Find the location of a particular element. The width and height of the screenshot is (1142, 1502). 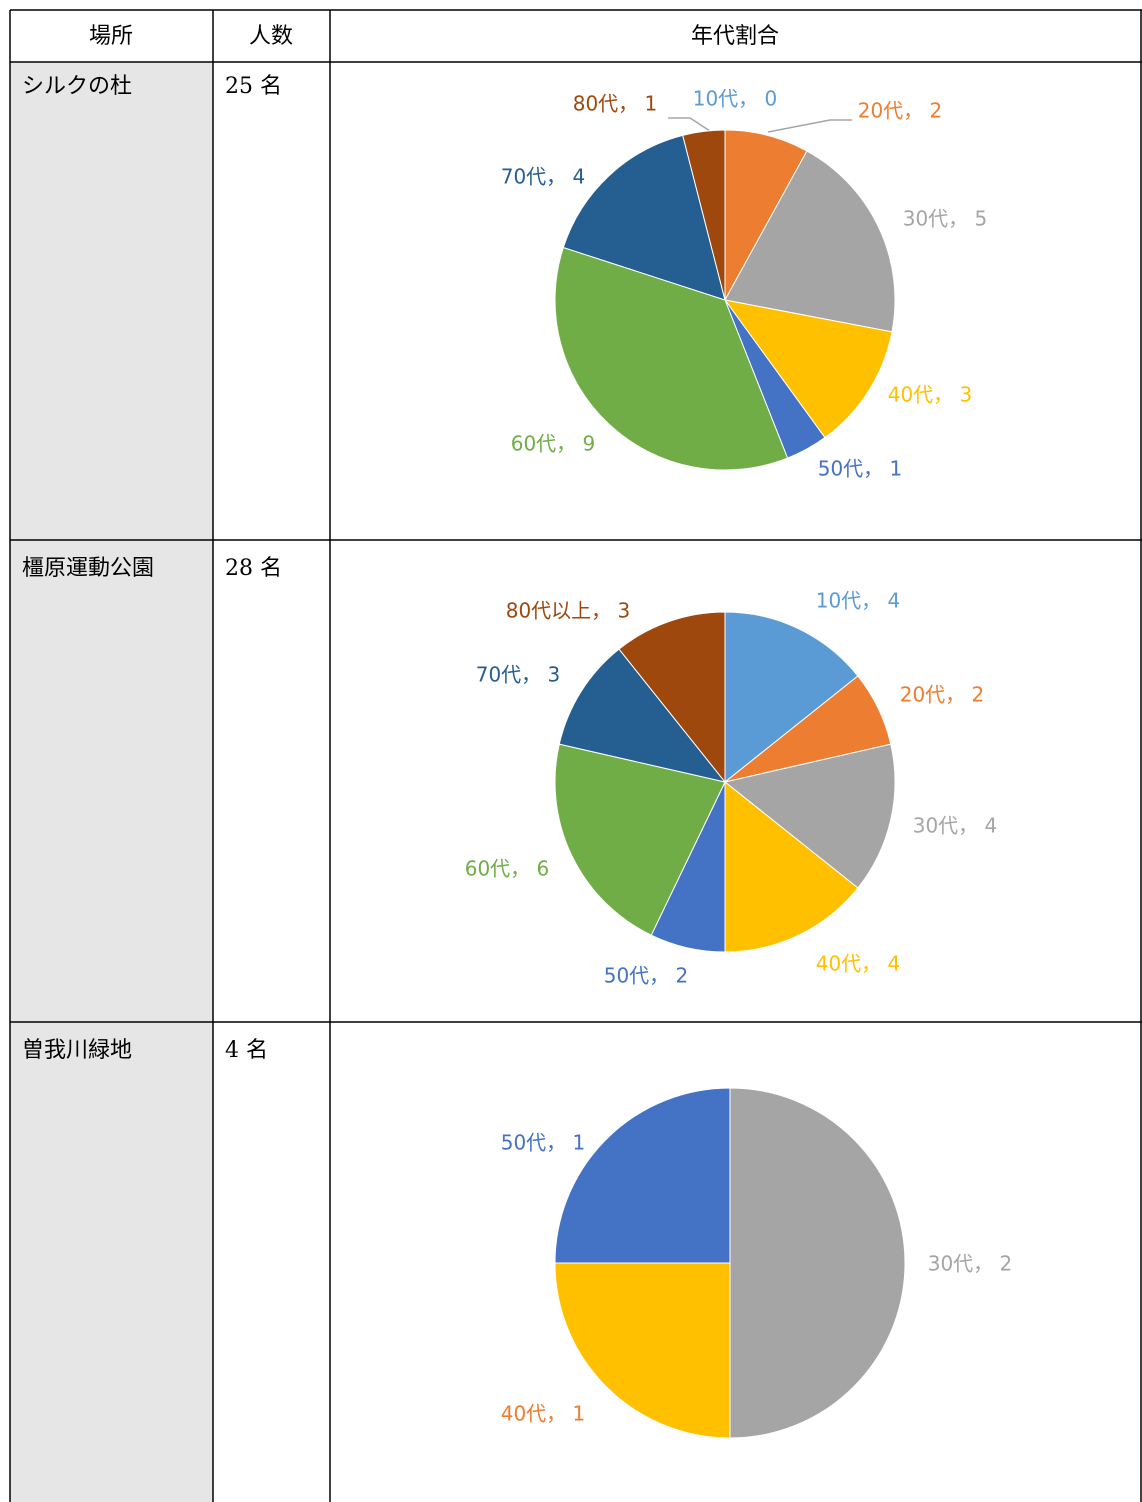

place-cell: 橿原運動公園 is located at coordinates (88, 568).